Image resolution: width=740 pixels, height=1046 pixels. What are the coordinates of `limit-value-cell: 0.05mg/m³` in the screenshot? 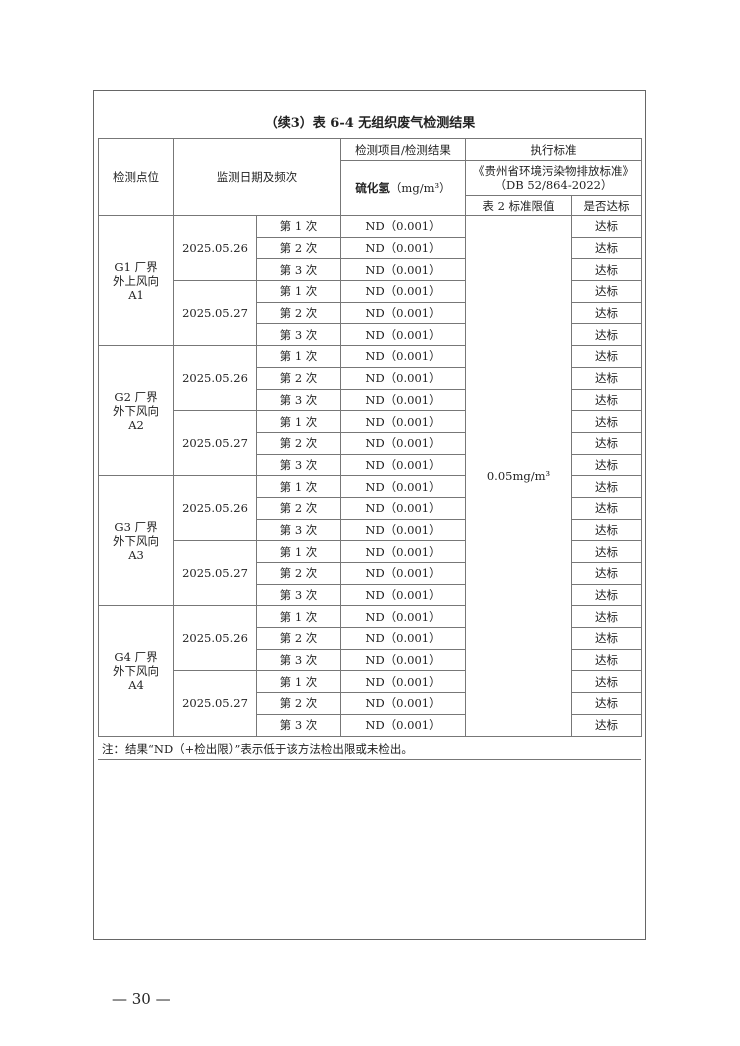 It's located at (518, 476).